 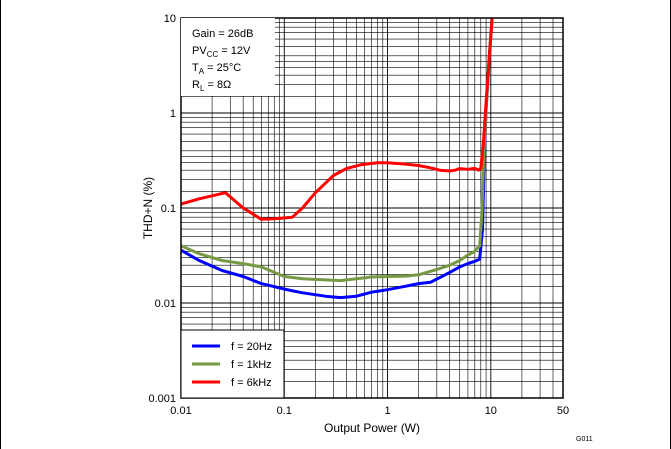 What do you see at coordinates (173, 114) in the screenshot?
I see `y-tick-label: 1` at bounding box center [173, 114].